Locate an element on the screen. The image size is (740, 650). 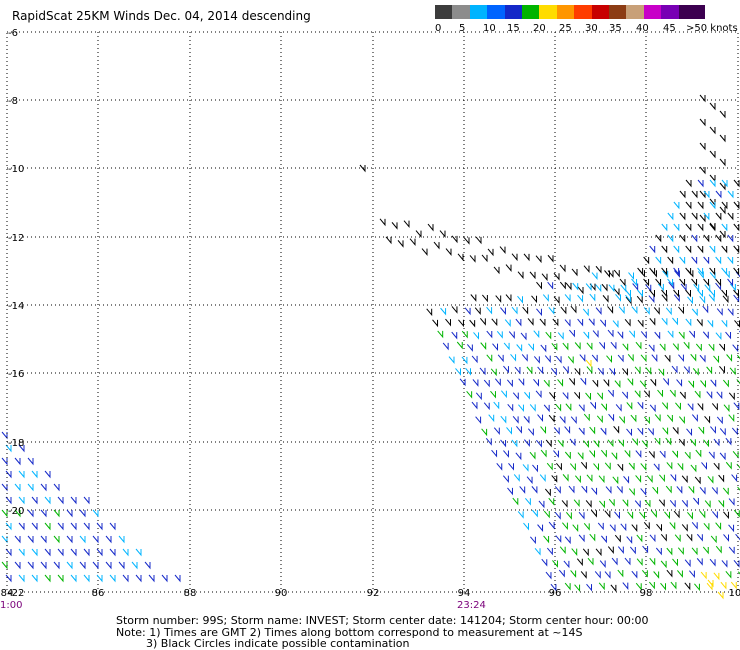
lat-label: -22 is located at coordinates (16, 593).